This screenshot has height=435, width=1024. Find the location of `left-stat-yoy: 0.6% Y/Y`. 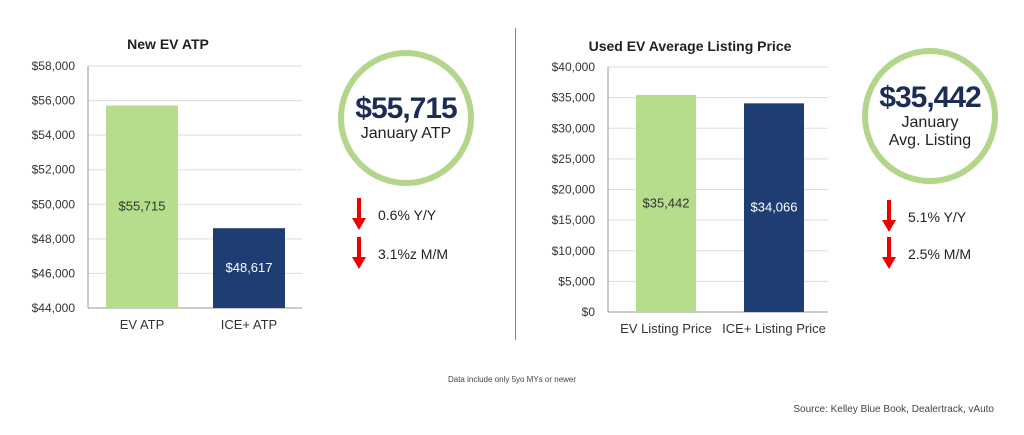

left-stat-yoy: 0.6% Y/Y is located at coordinates (394, 215).